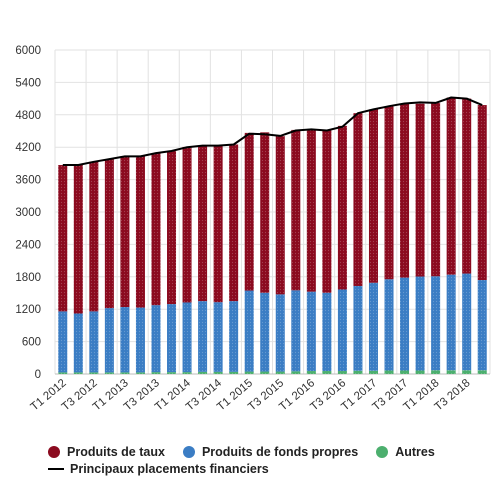  Describe the element at coordinates (296, 210) in the screenshot. I see `bar-produits-de-taux-t4-2015` at that location.